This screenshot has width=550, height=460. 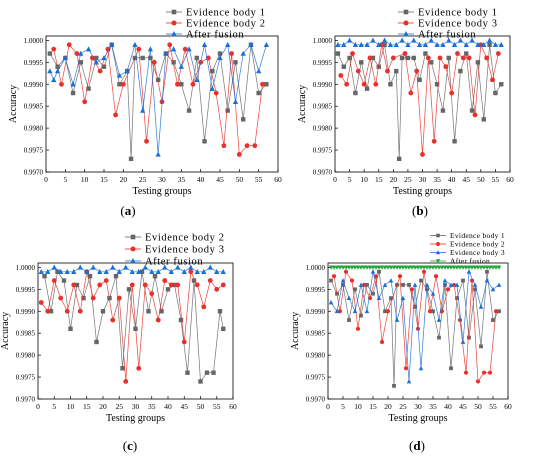 What do you see at coordinates (168, 406) in the screenshot?
I see `x-tick-label: 40` at bounding box center [168, 406].